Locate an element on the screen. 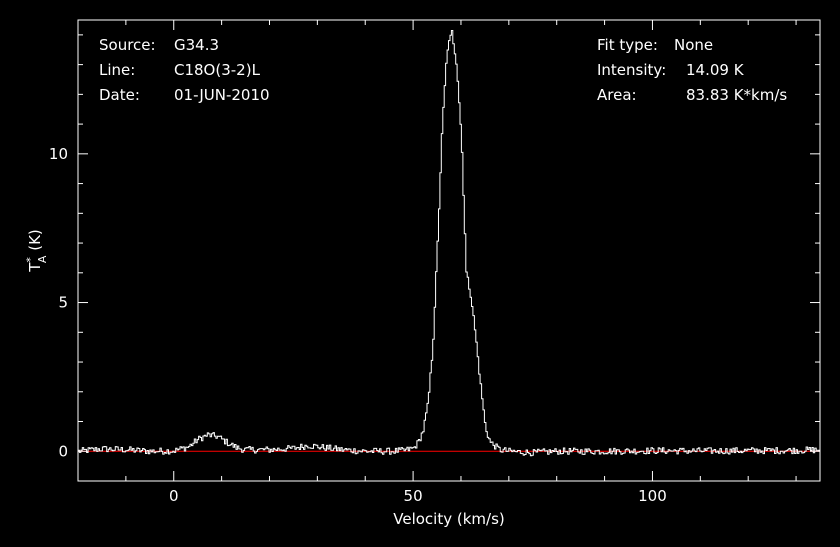 The height and width of the screenshot is (547, 840). info-value: 14.09 K is located at coordinates (715, 70).